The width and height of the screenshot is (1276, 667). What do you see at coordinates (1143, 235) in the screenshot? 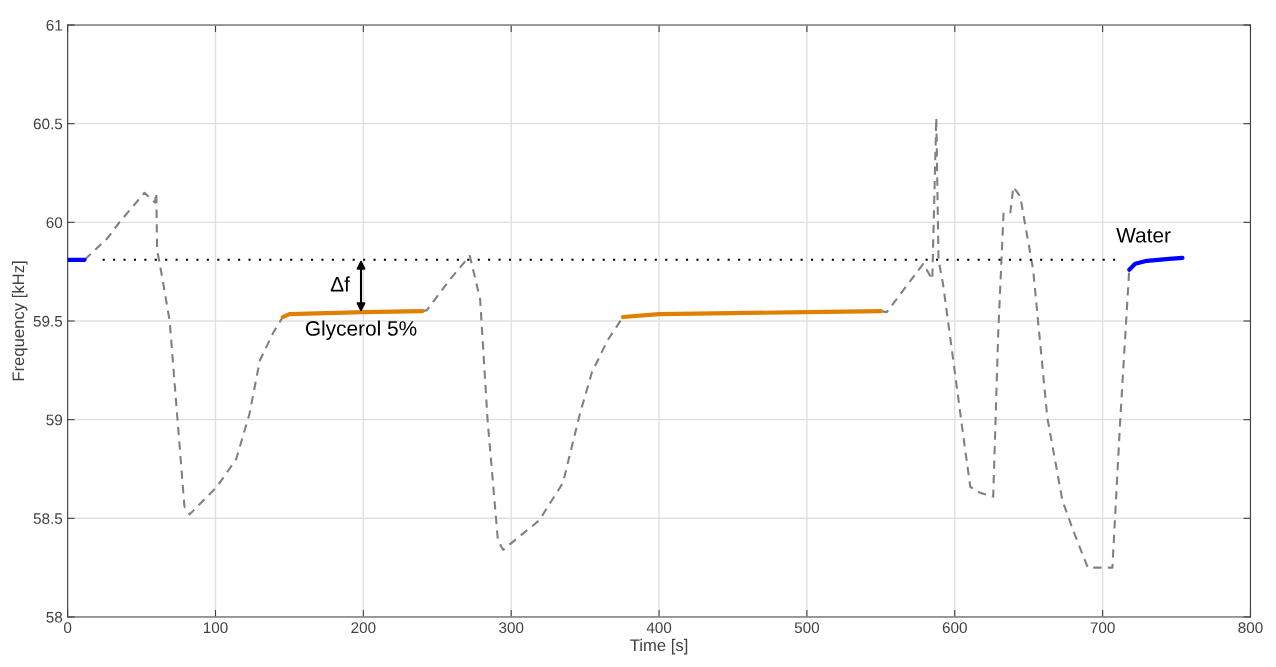
I see `annotation: Water` at bounding box center [1143, 235].